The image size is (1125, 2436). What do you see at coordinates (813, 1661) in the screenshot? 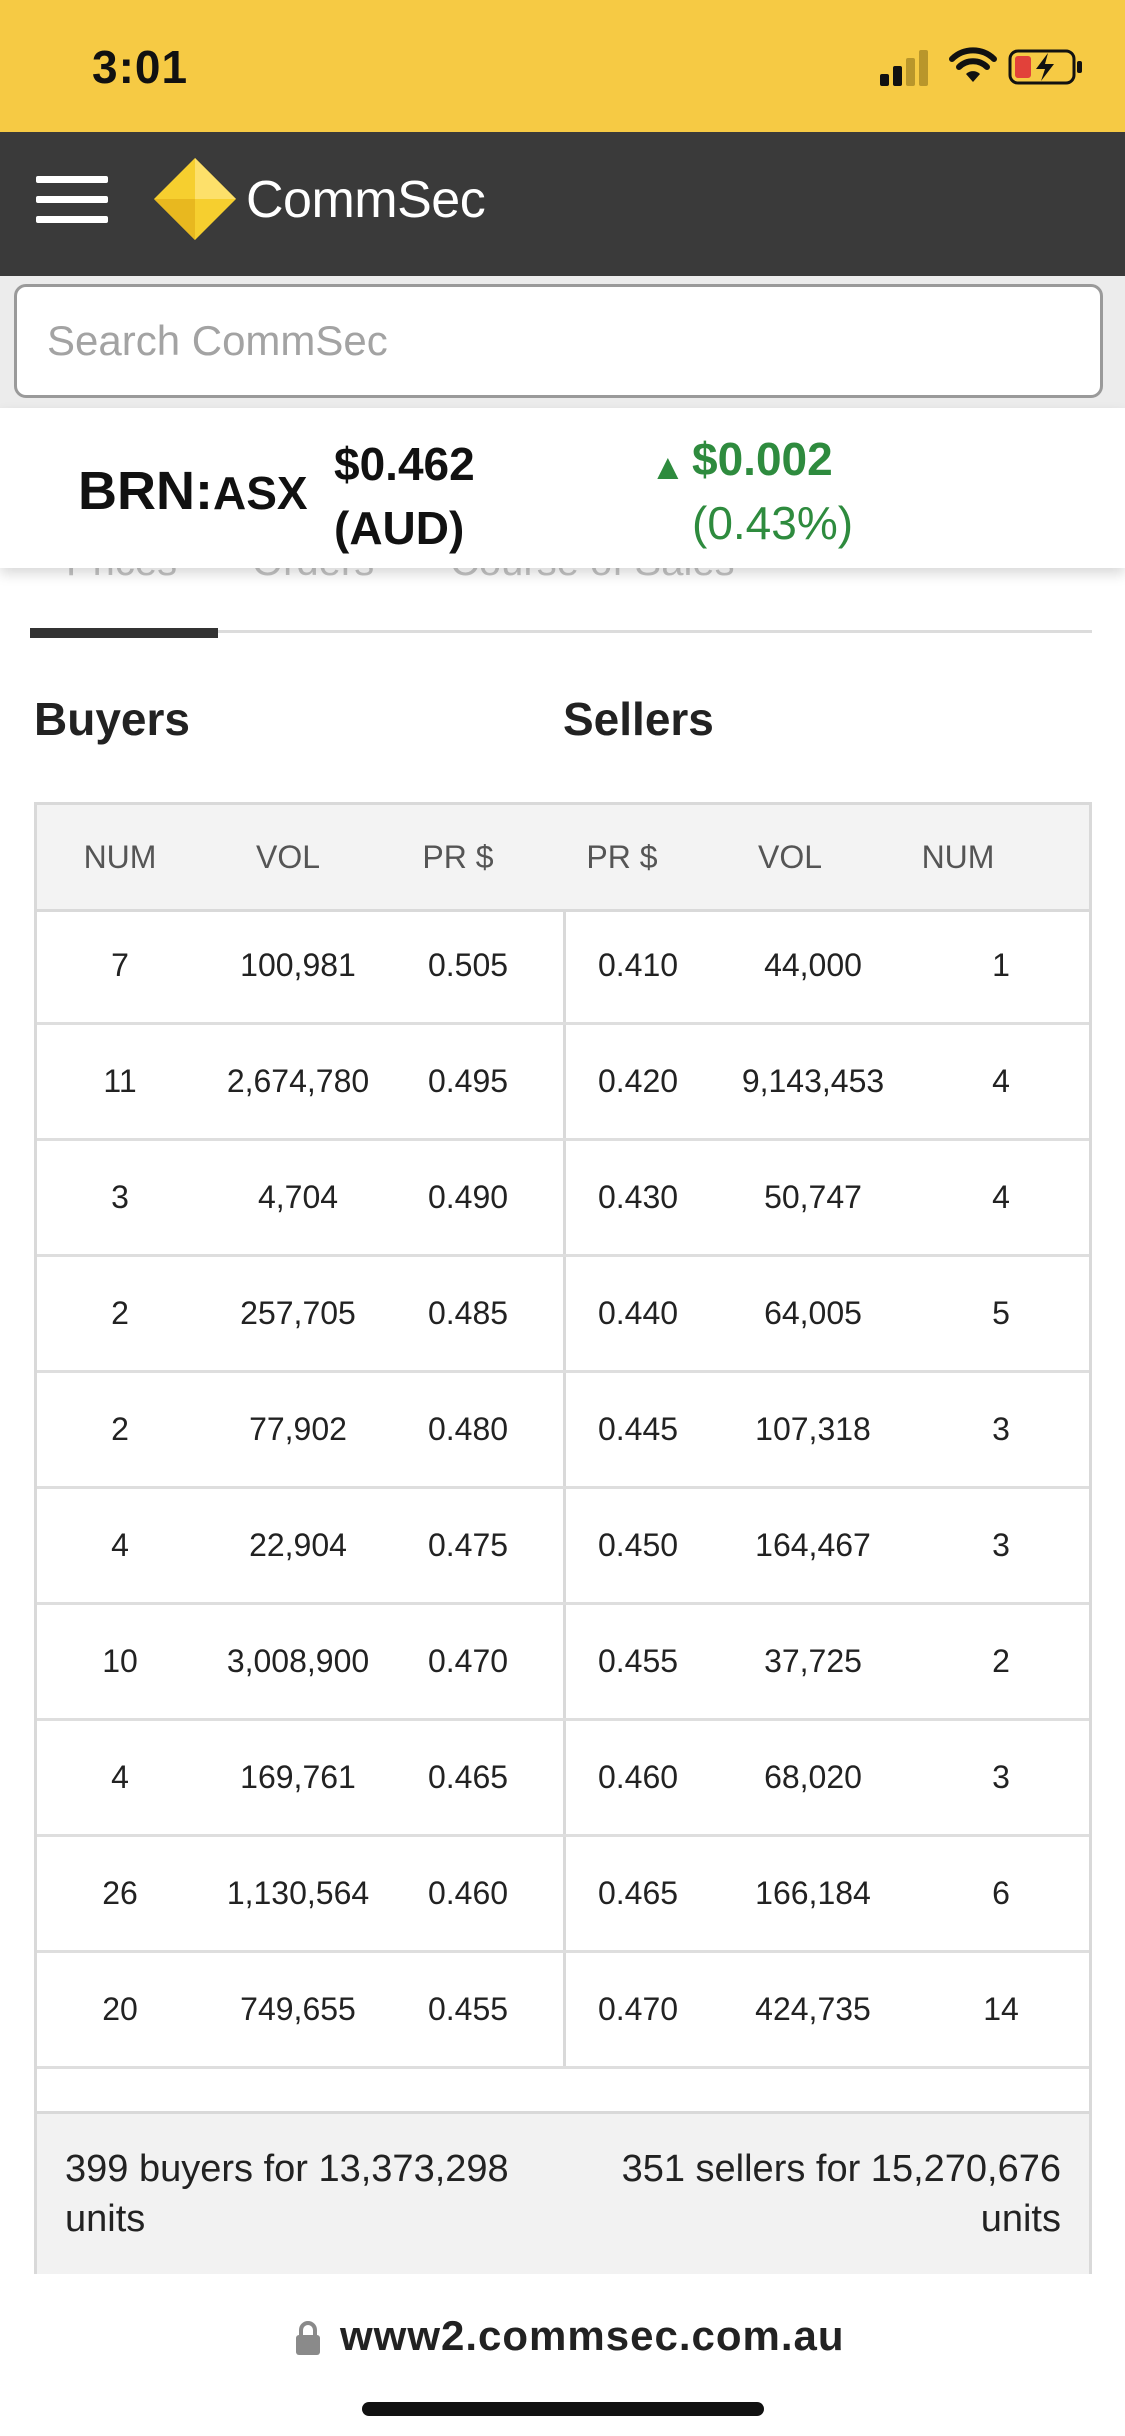
I see `seller-vol: 37,725` at bounding box center [813, 1661].